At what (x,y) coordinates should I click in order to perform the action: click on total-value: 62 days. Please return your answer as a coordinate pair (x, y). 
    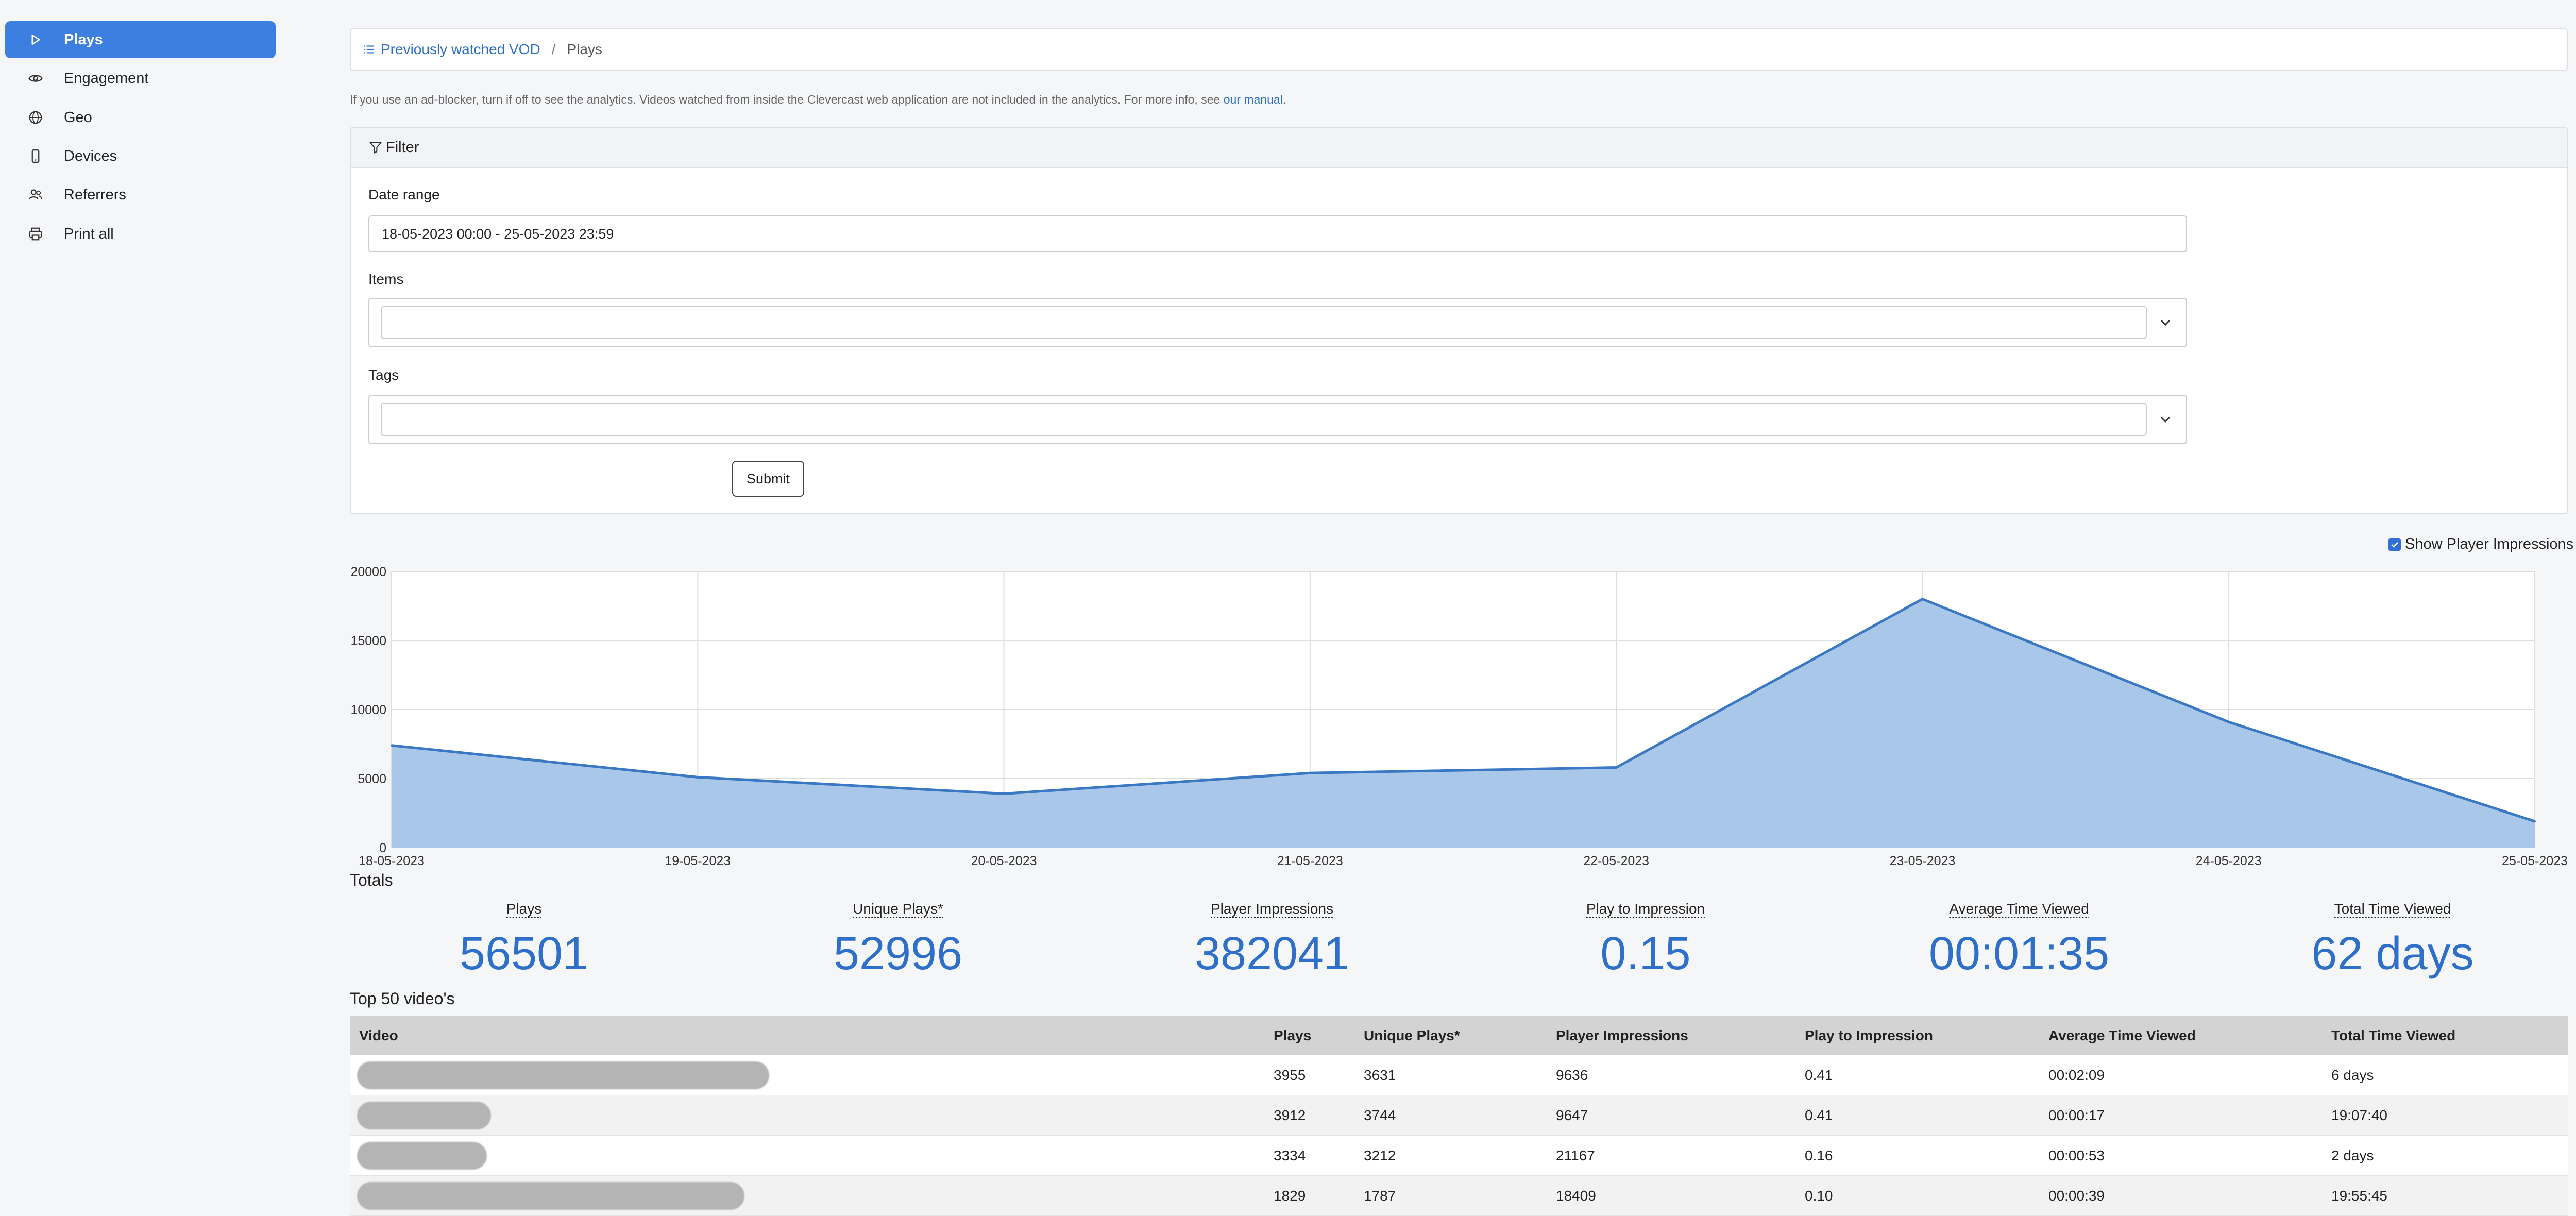
    Looking at the image, I should click on (2392, 953).